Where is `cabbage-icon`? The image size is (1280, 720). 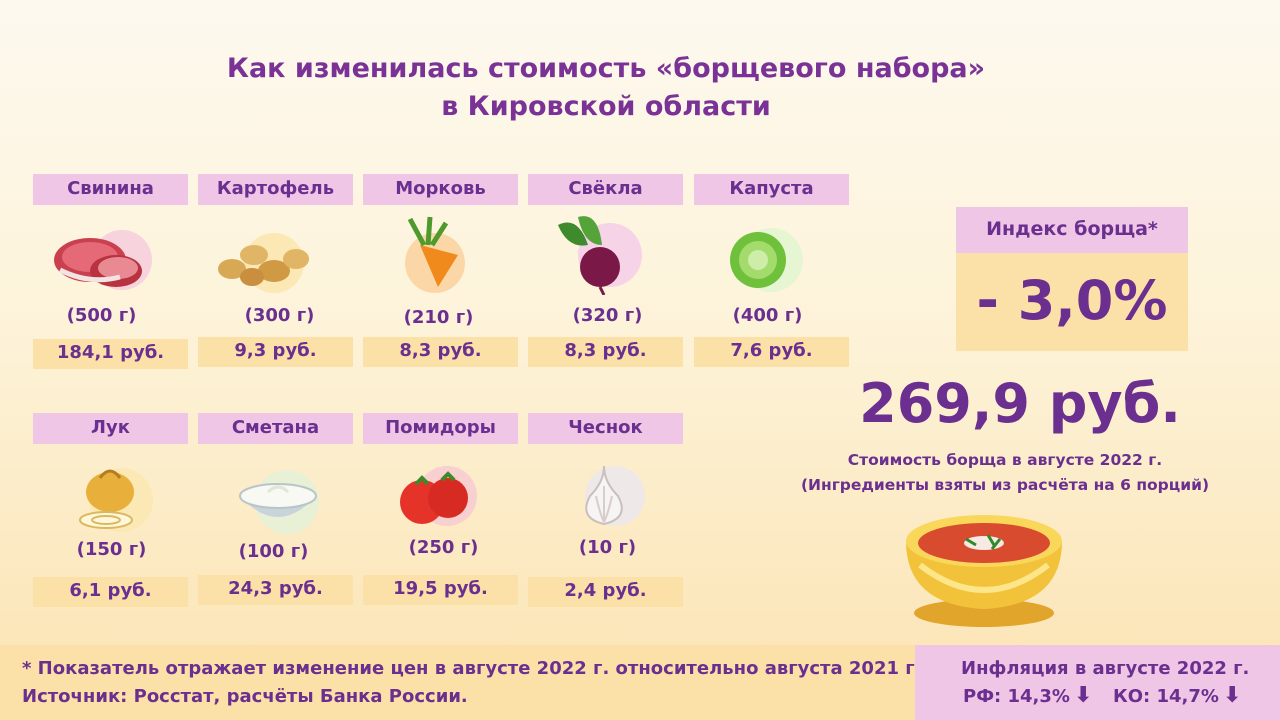 cabbage-icon is located at coordinates (766, 260).